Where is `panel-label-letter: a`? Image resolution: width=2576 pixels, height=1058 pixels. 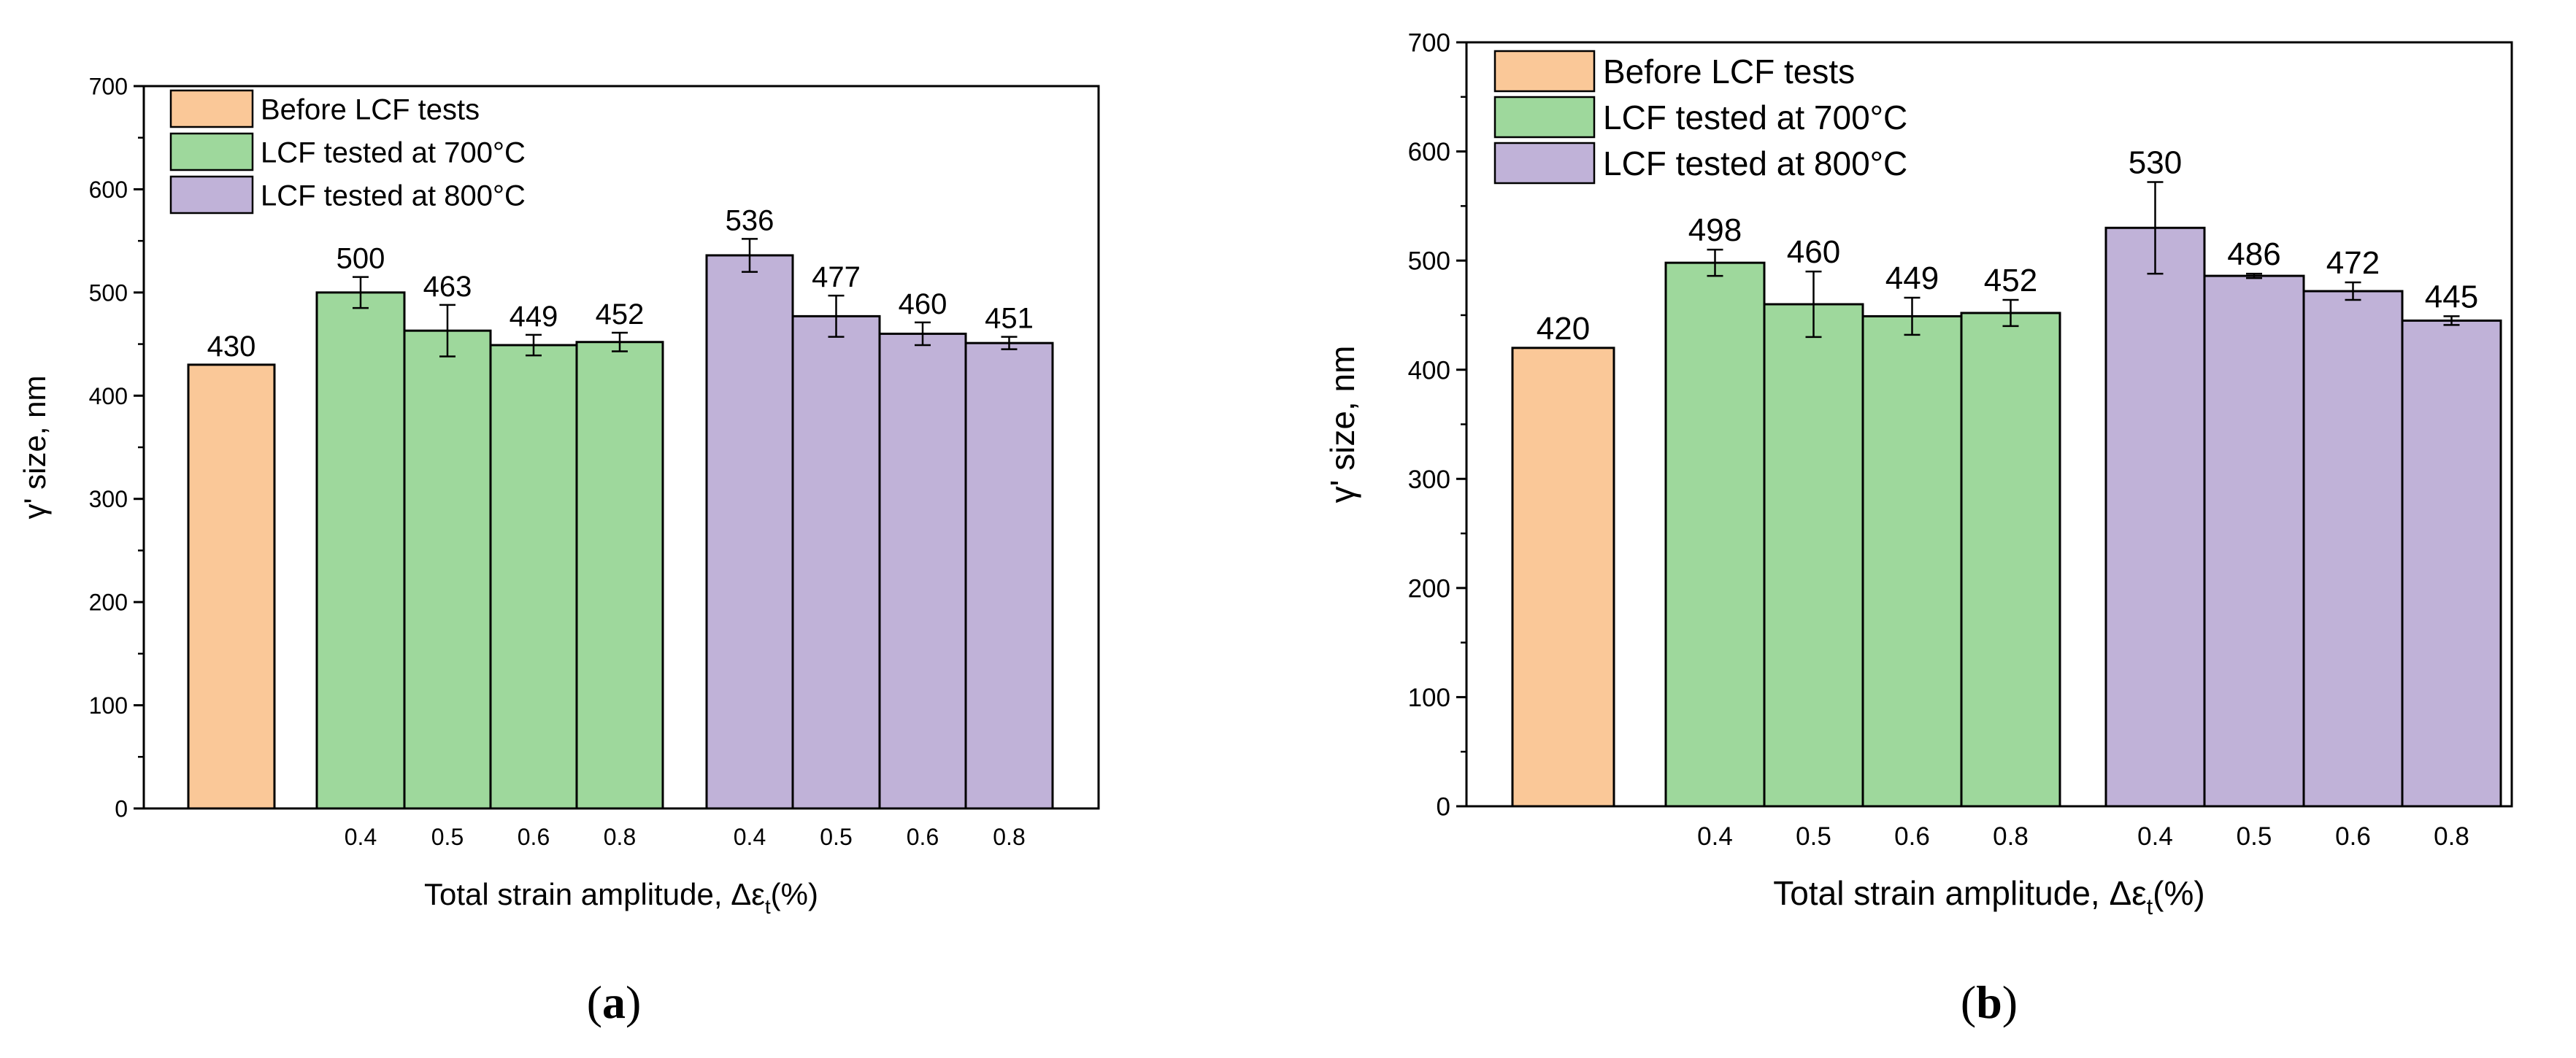
panel-label-letter: a is located at coordinates (614, 1002).